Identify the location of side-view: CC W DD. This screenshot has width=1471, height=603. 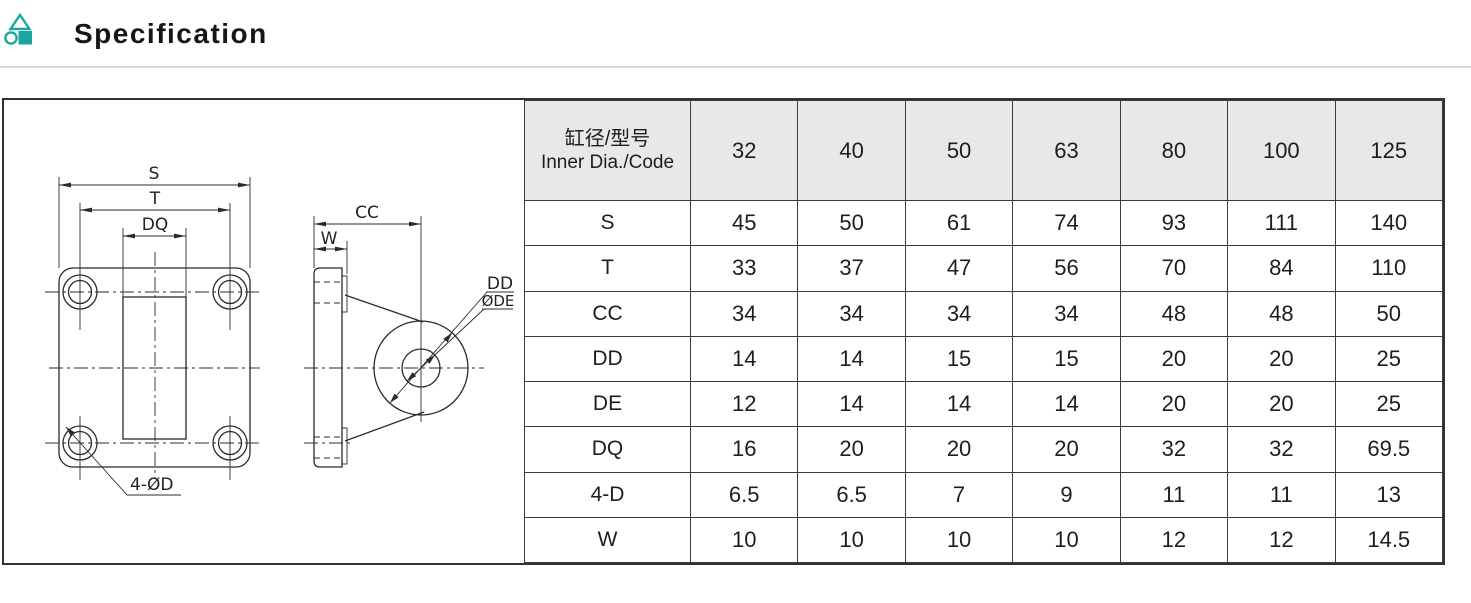
(409, 335).